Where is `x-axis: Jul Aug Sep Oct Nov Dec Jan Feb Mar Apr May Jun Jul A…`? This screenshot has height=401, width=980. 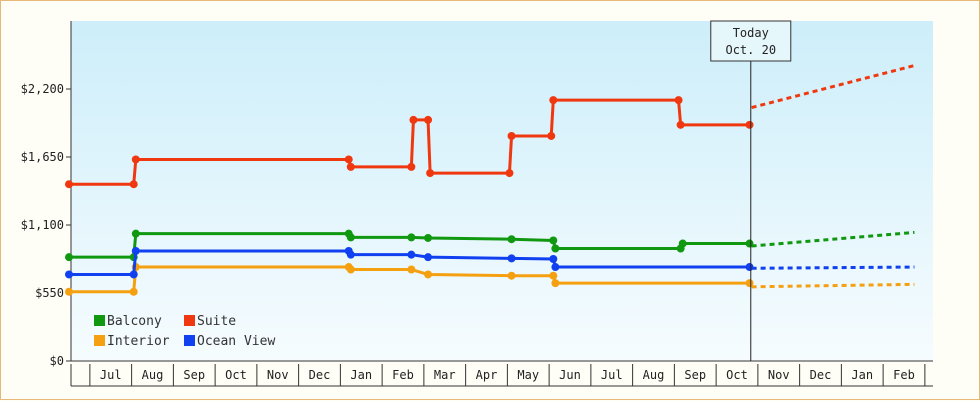
x-axis: Jul Aug Sep Oct Nov Dec Jan Feb Mar Apr May Jun Jul A… is located at coordinates (501, 375).